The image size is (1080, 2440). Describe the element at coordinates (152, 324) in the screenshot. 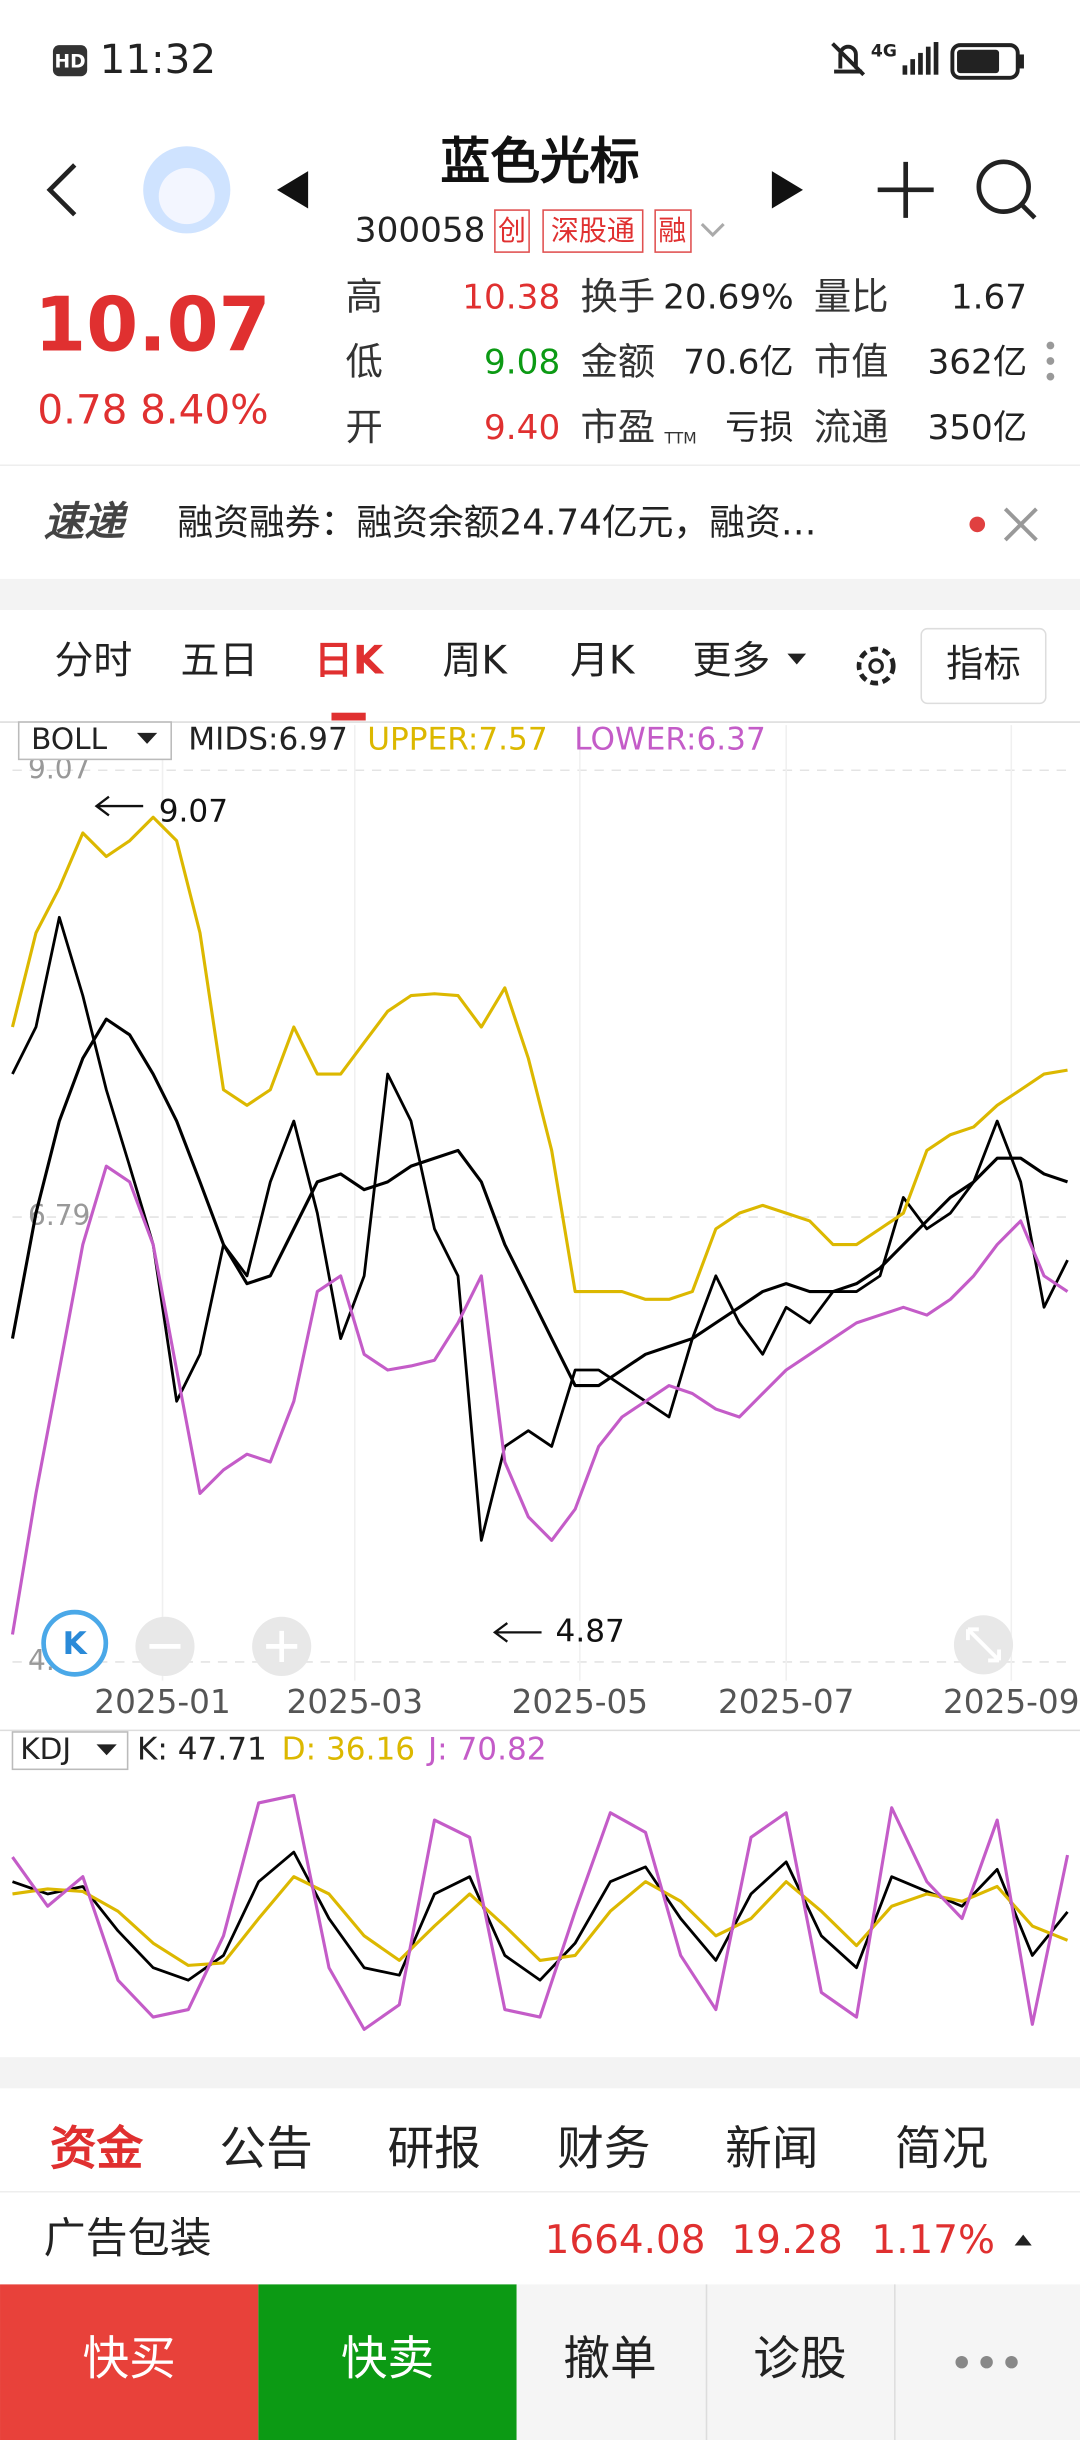

I see `price: 10.07` at that location.